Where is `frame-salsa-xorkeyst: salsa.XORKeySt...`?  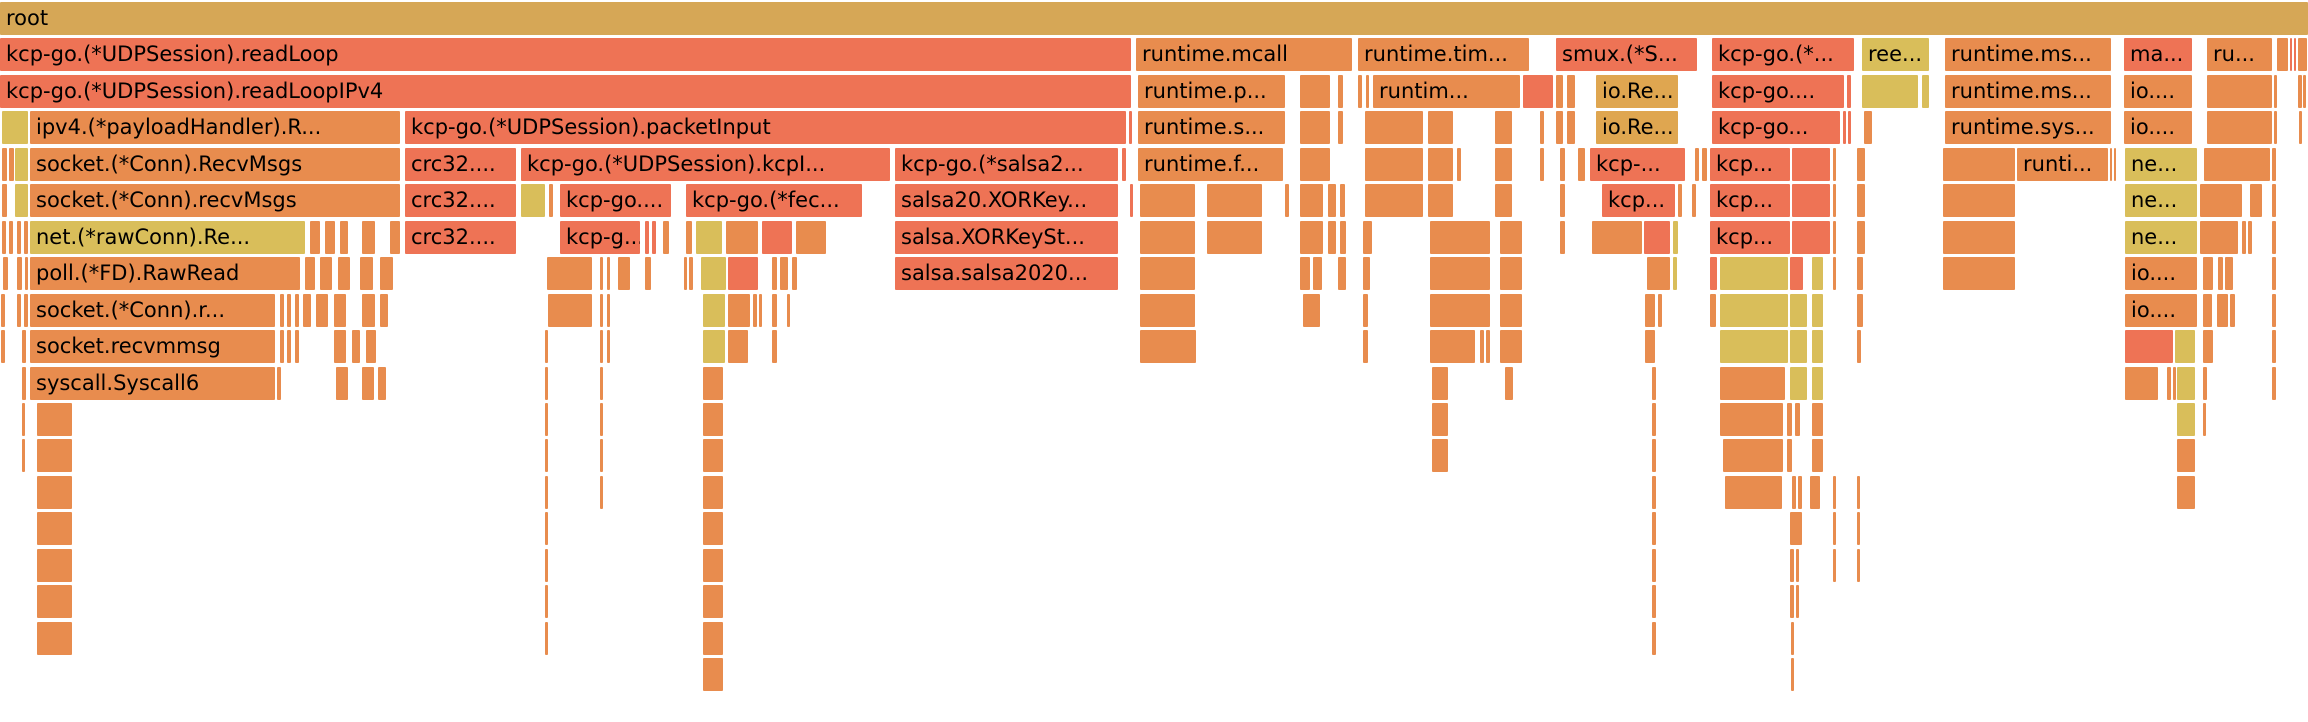
frame-salsa-xorkeyst: salsa.XORKeySt... is located at coordinates (1006, 237).